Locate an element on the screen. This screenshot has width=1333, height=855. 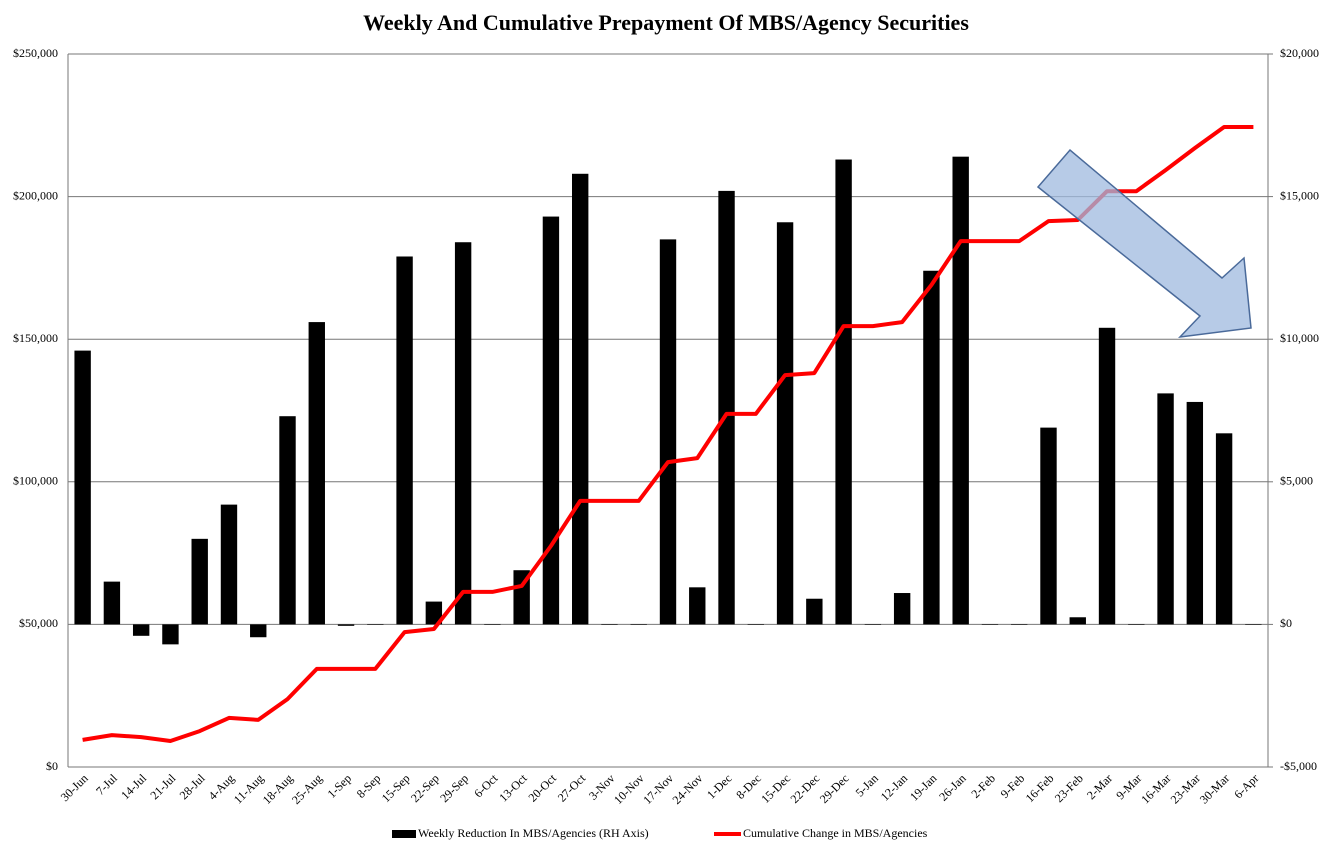
x-tick-label: 19-Jan is located at coordinates (923, 787).